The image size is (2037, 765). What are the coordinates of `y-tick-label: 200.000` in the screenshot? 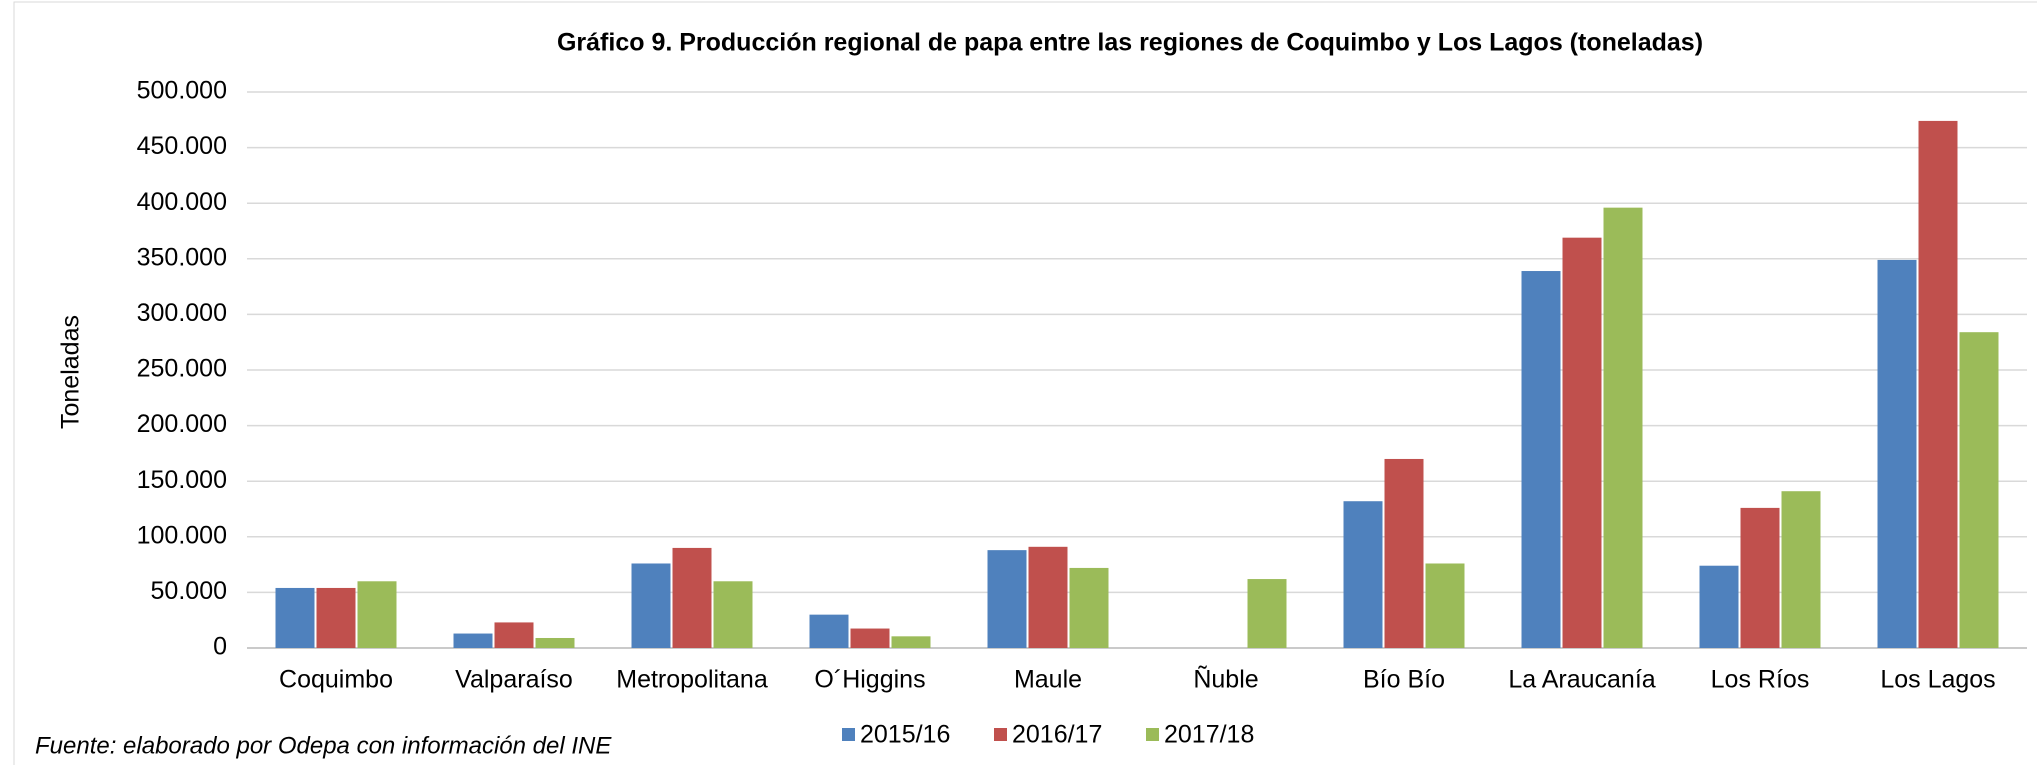 It's located at (182, 424).